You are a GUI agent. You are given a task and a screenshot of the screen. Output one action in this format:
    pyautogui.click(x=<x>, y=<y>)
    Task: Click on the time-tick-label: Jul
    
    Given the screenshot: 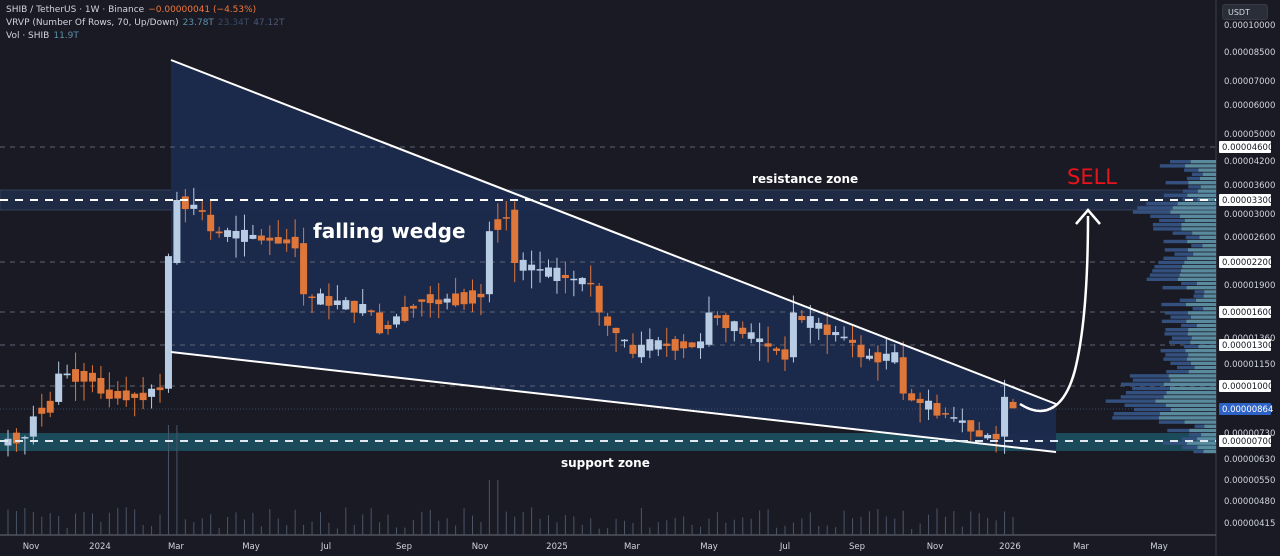 What is the action you would take?
    pyautogui.click(x=784, y=547)
    